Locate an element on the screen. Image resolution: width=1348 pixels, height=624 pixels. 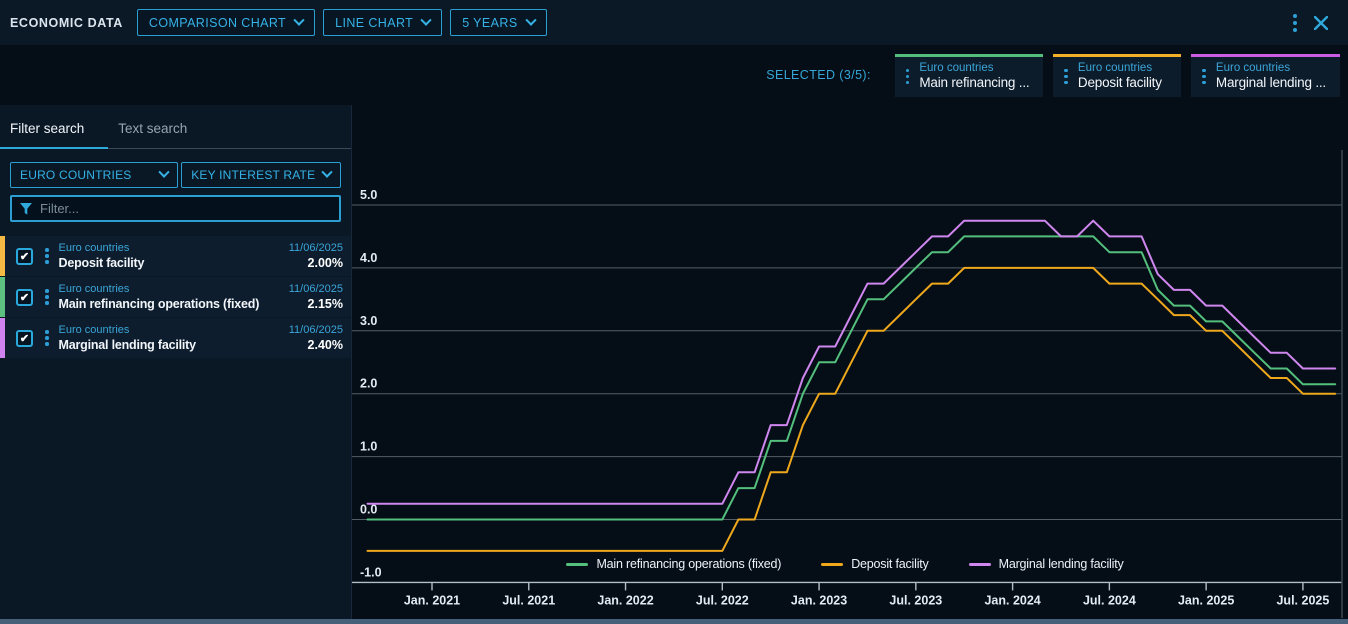
series-value: 2.15% is located at coordinates (325, 304).